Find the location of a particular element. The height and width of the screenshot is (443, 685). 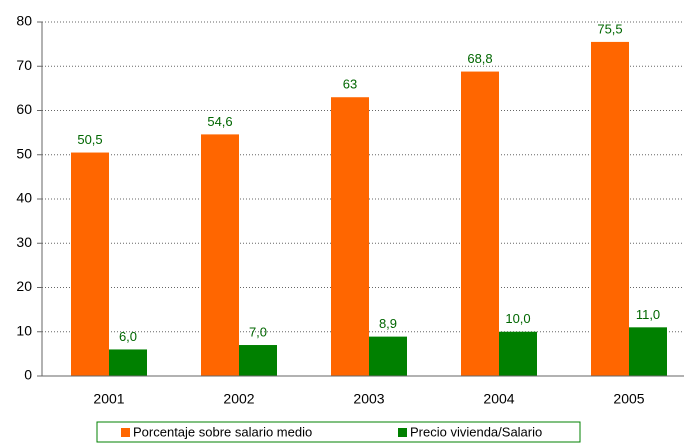

y-tick-label: 60 is located at coordinates (24, 109).